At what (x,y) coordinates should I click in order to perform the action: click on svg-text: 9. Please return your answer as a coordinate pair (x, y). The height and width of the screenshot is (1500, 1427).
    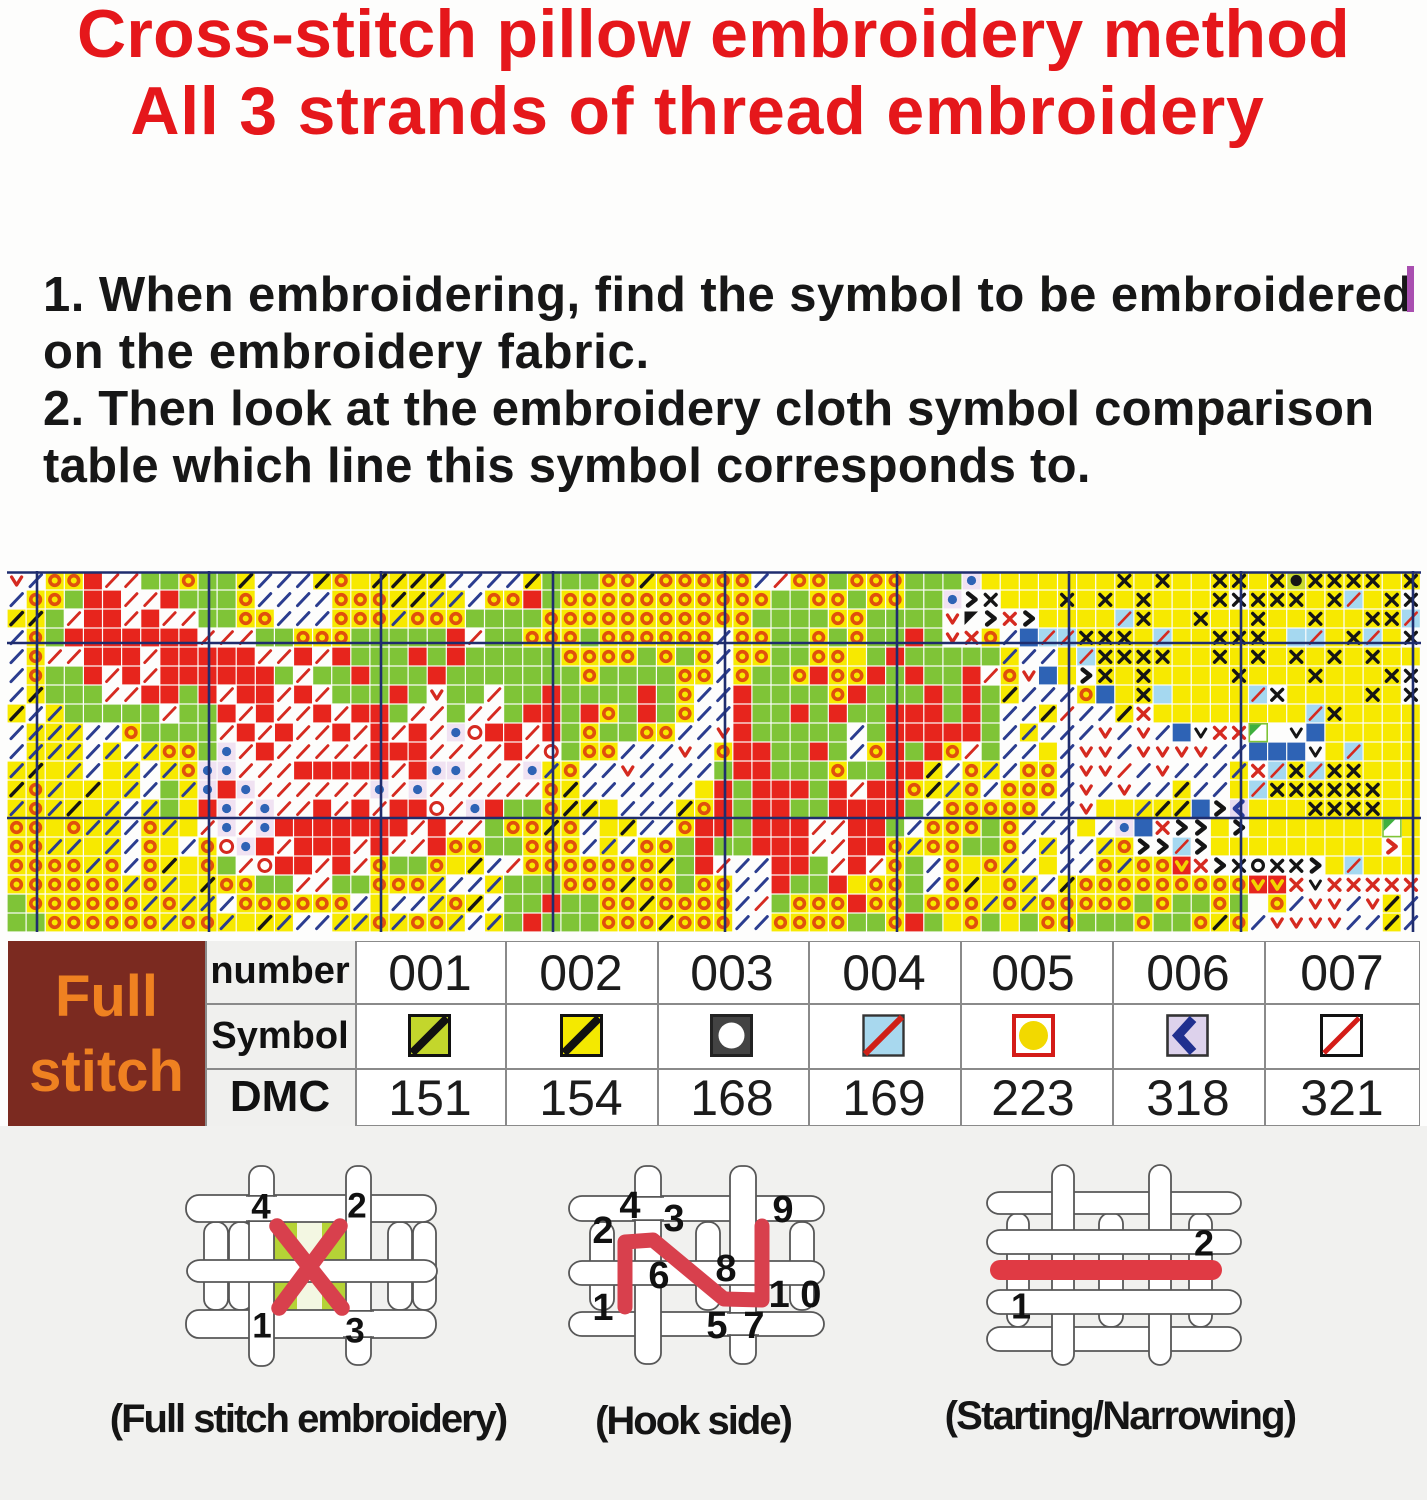
    Looking at the image, I should click on (782, 1210).